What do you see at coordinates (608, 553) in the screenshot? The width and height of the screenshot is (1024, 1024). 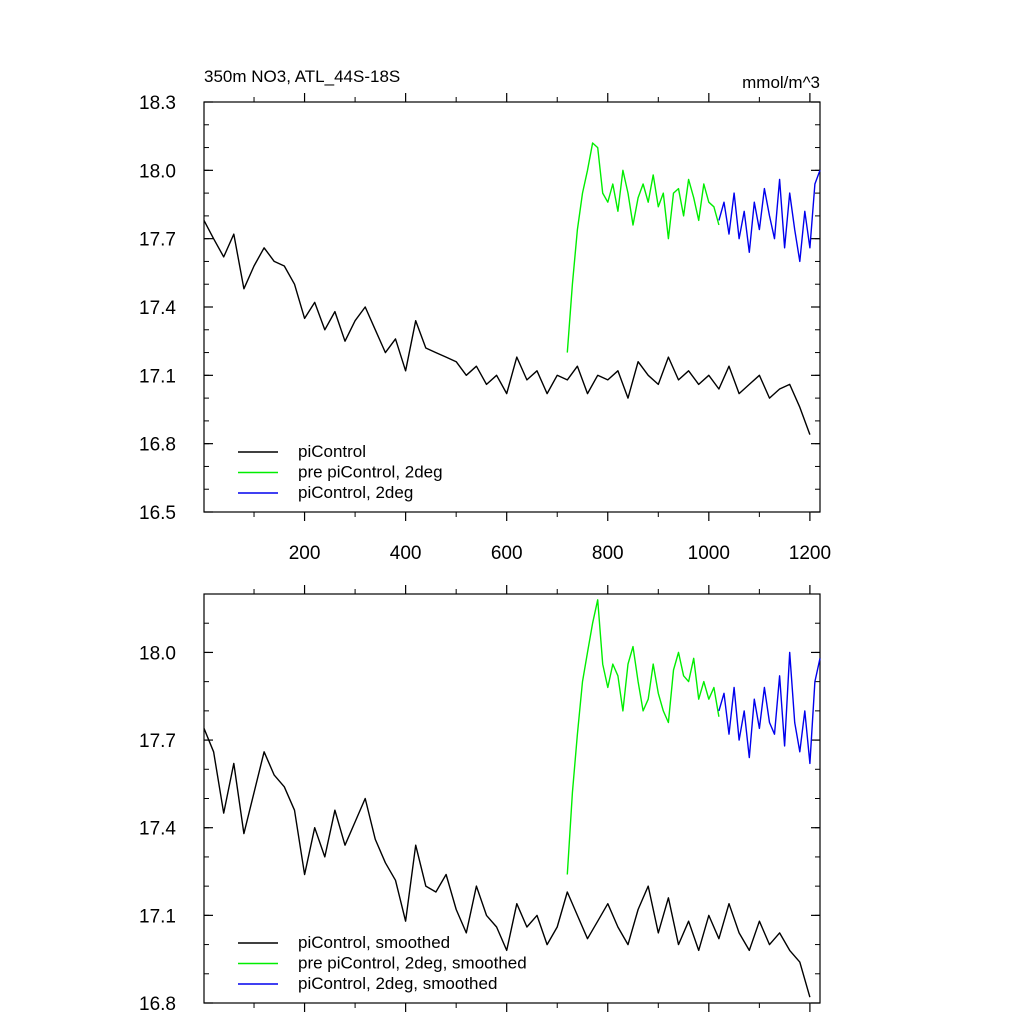 I see `x-tick-label: 800` at bounding box center [608, 553].